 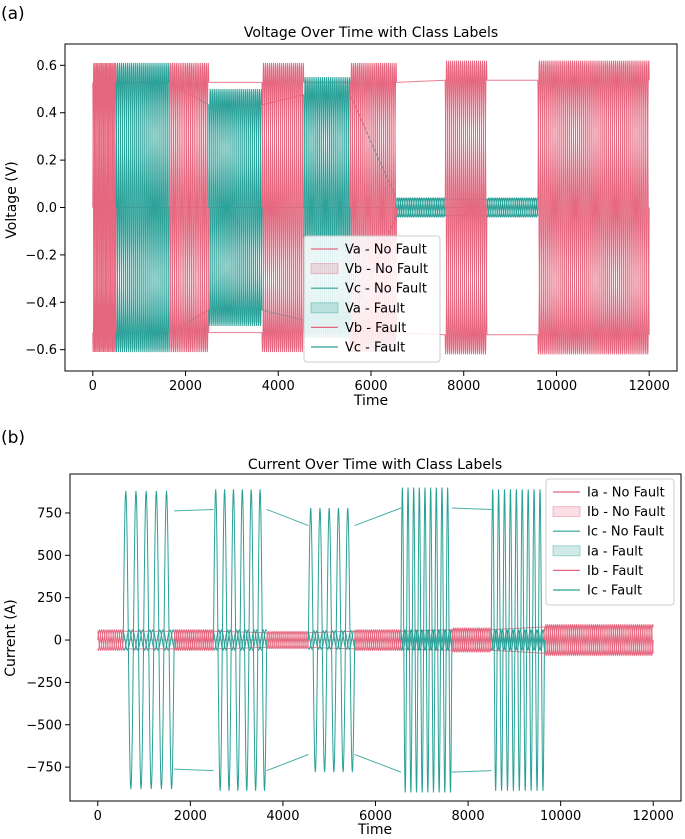 What do you see at coordinates (12, 199) in the screenshot?
I see `voltage-y-axis-label: Voltage (V)` at bounding box center [12, 199].